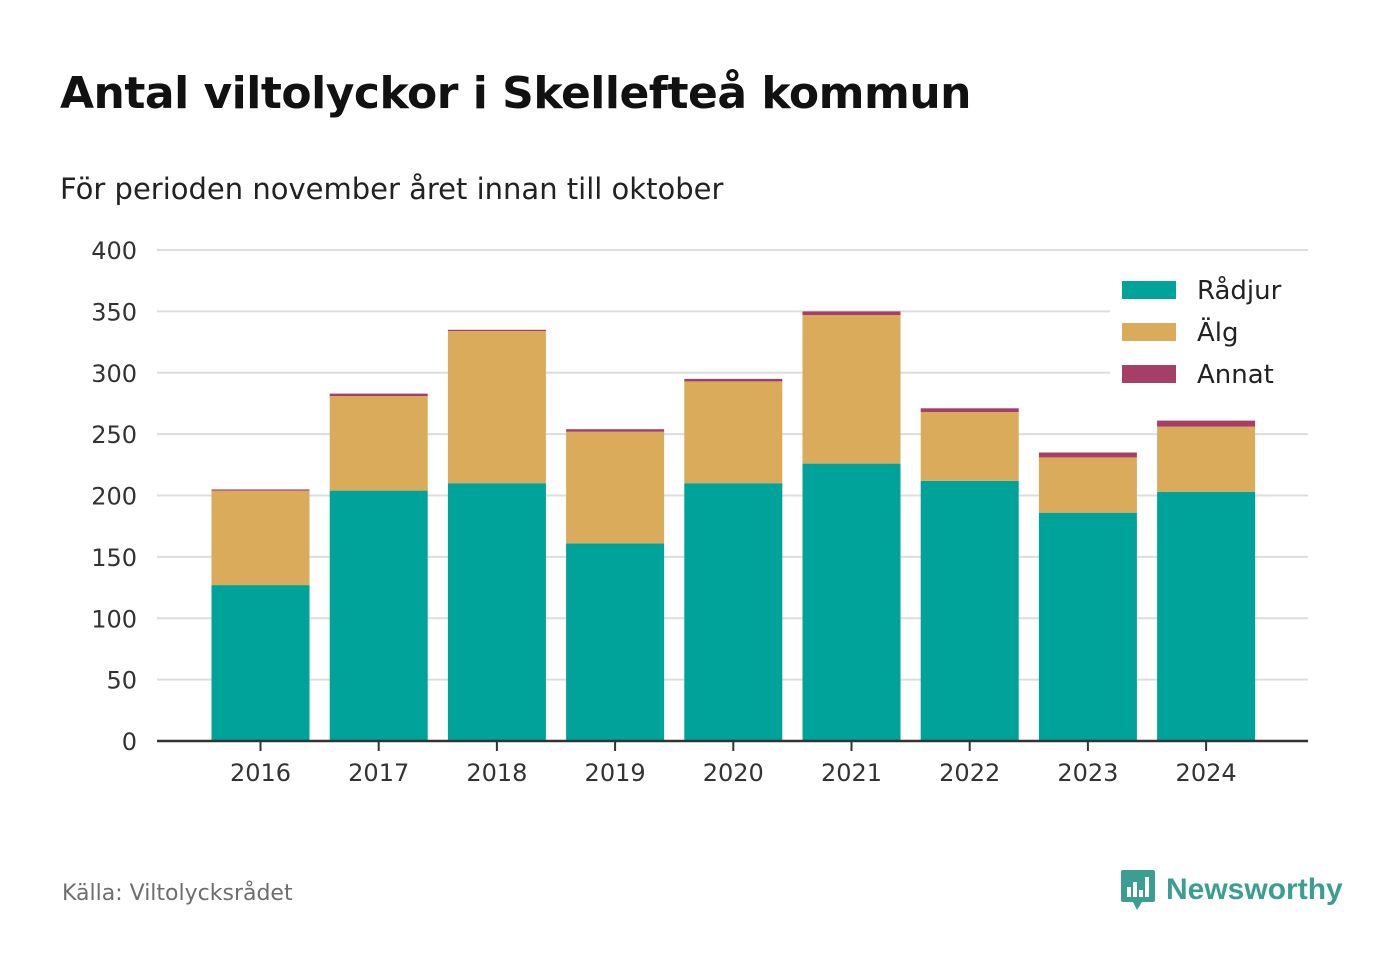  What do you see at coordinates (1254, 889) in the screenshot?
I see `brand-name: Newsworthy` at bounding box center [1254, 889].